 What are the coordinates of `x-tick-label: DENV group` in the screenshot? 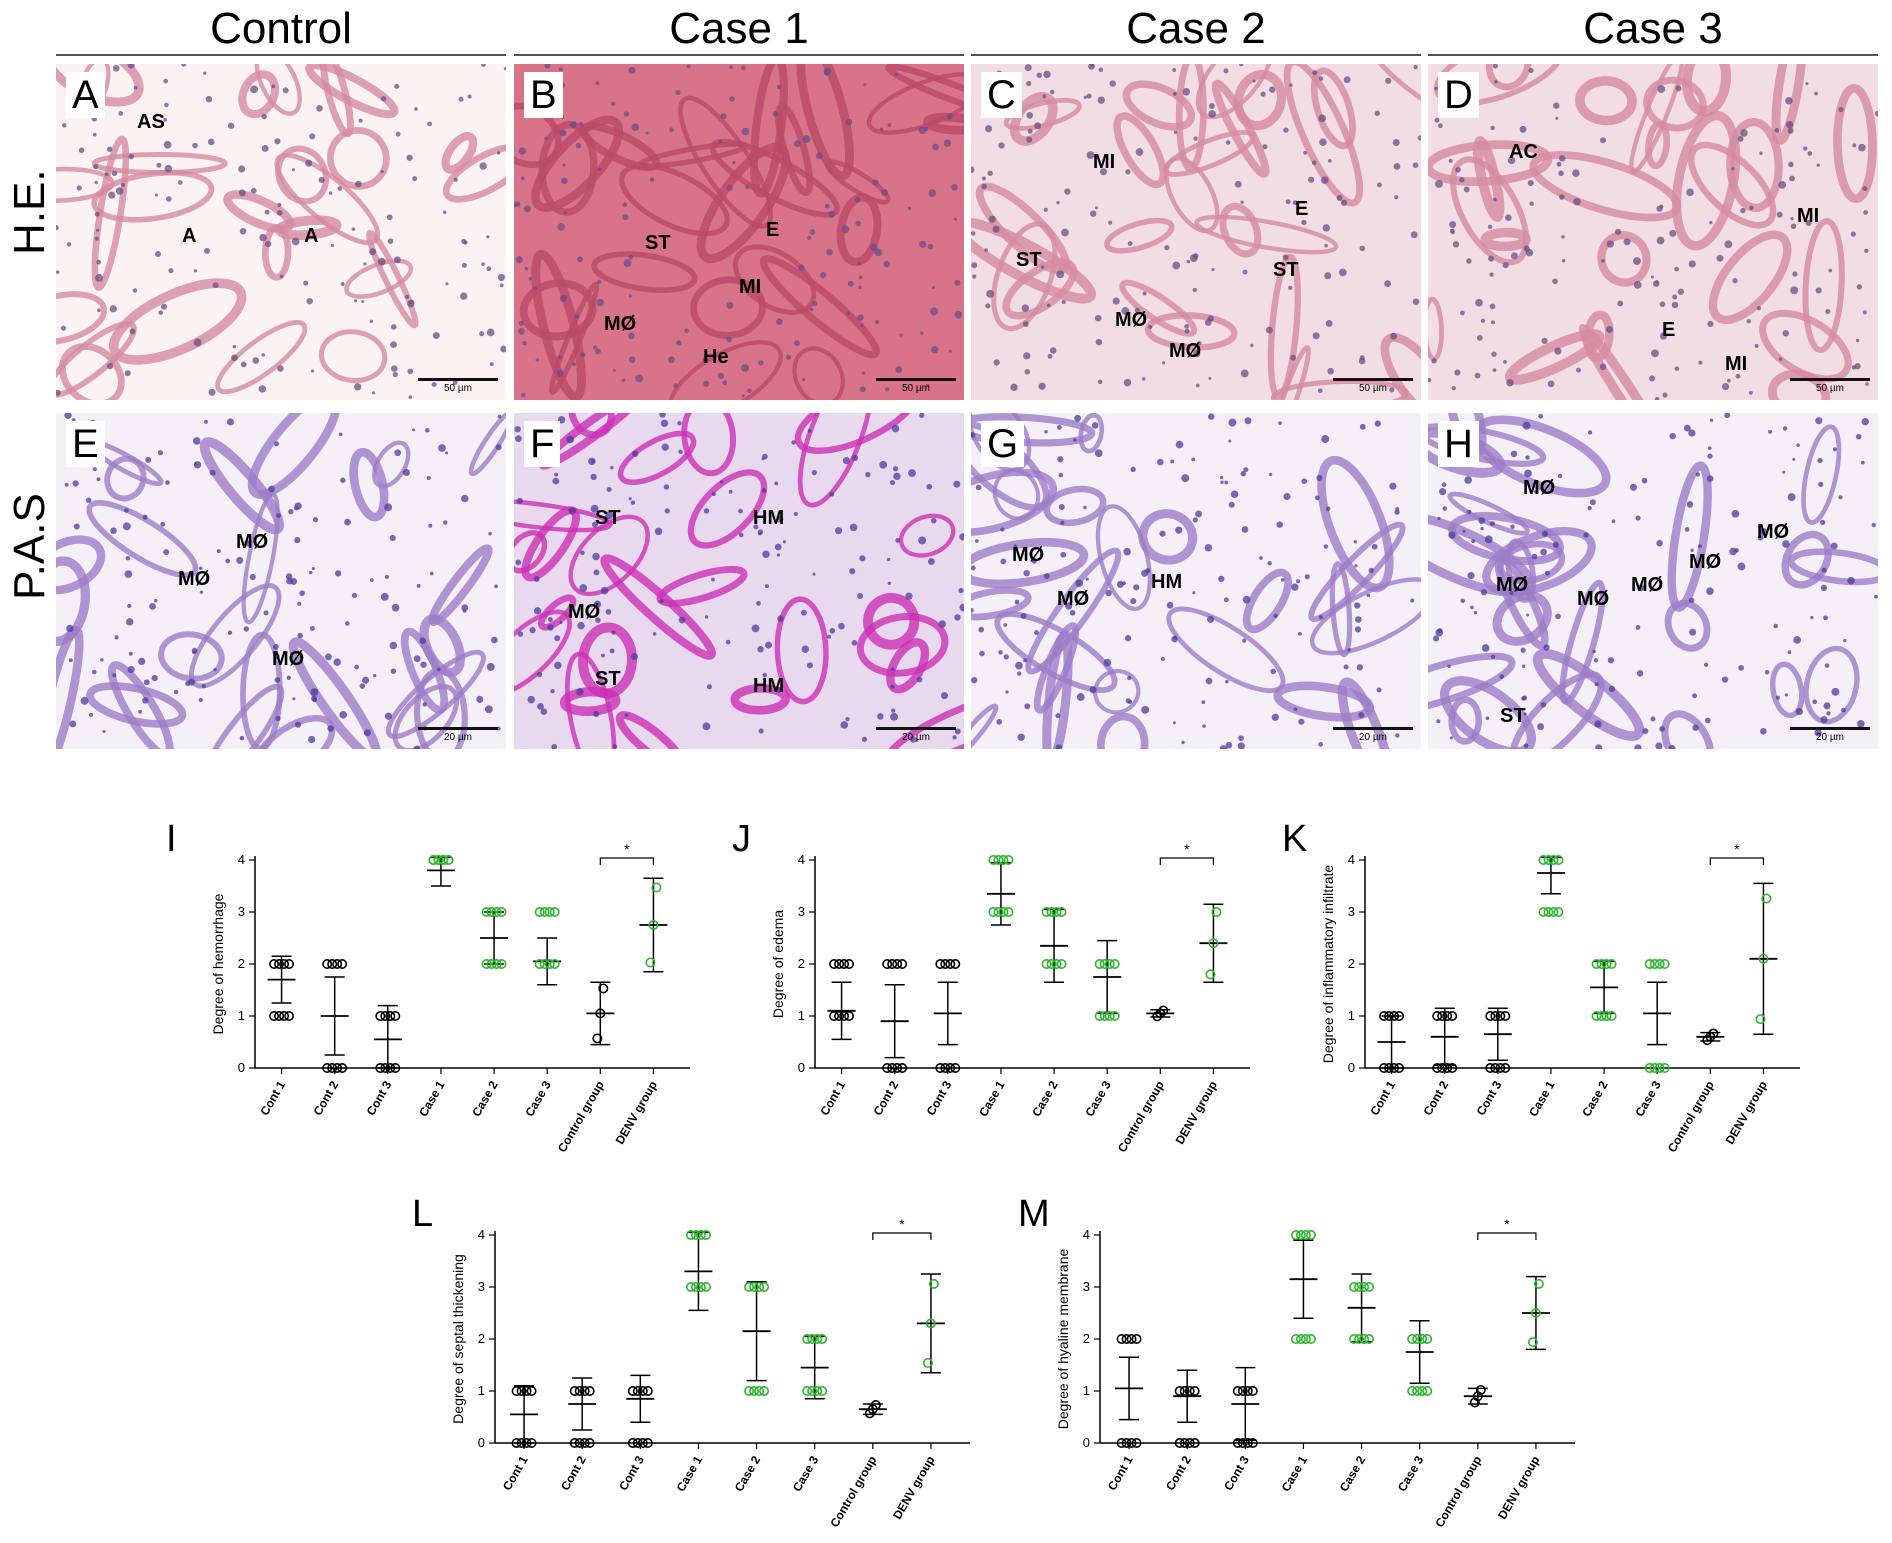 It's located at (1518, 1488).